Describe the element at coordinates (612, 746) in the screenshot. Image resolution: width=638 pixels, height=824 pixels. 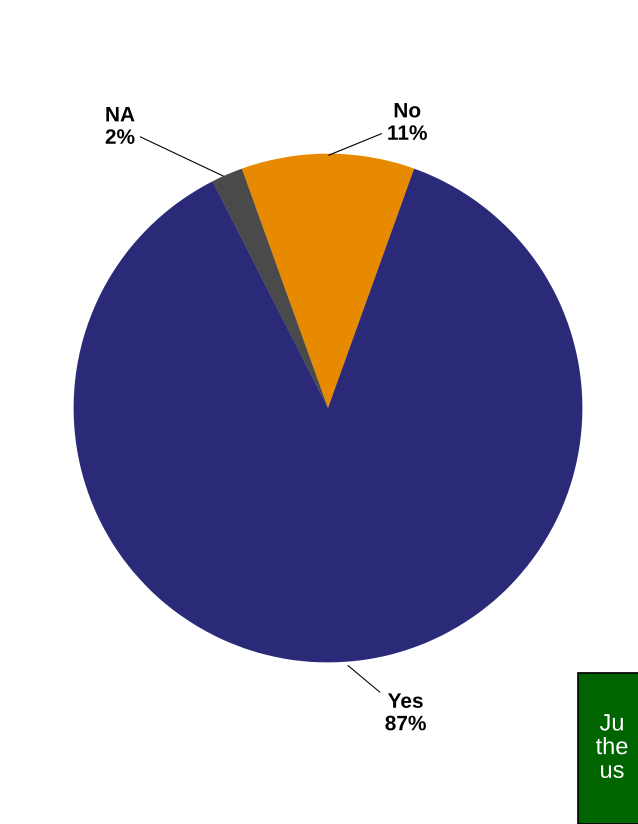
I see `text: Ju the us` at that location.